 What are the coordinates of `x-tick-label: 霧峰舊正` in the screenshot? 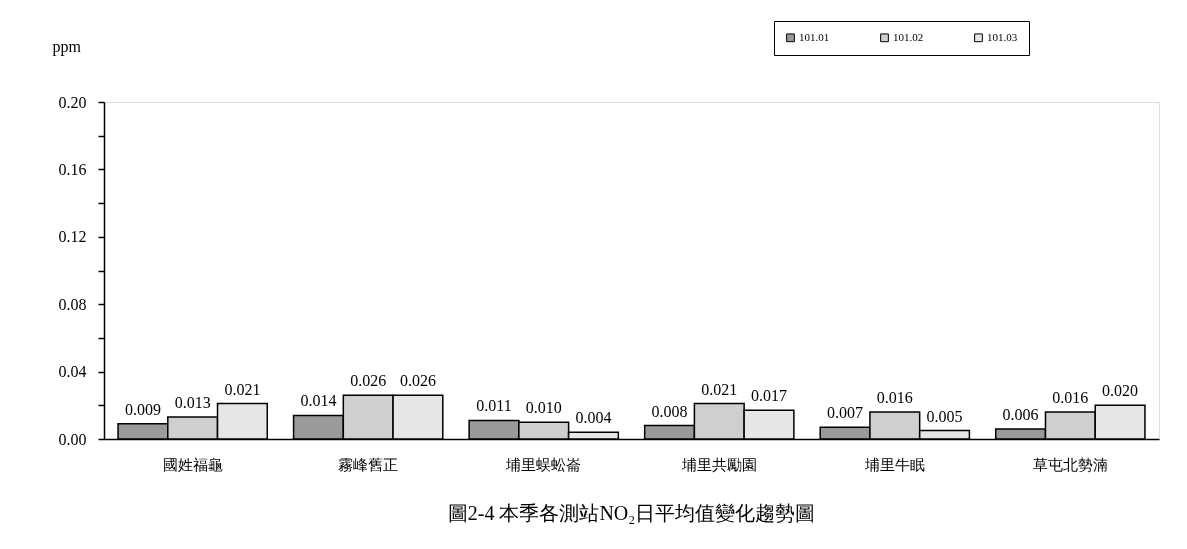 It's located at (368, 464).